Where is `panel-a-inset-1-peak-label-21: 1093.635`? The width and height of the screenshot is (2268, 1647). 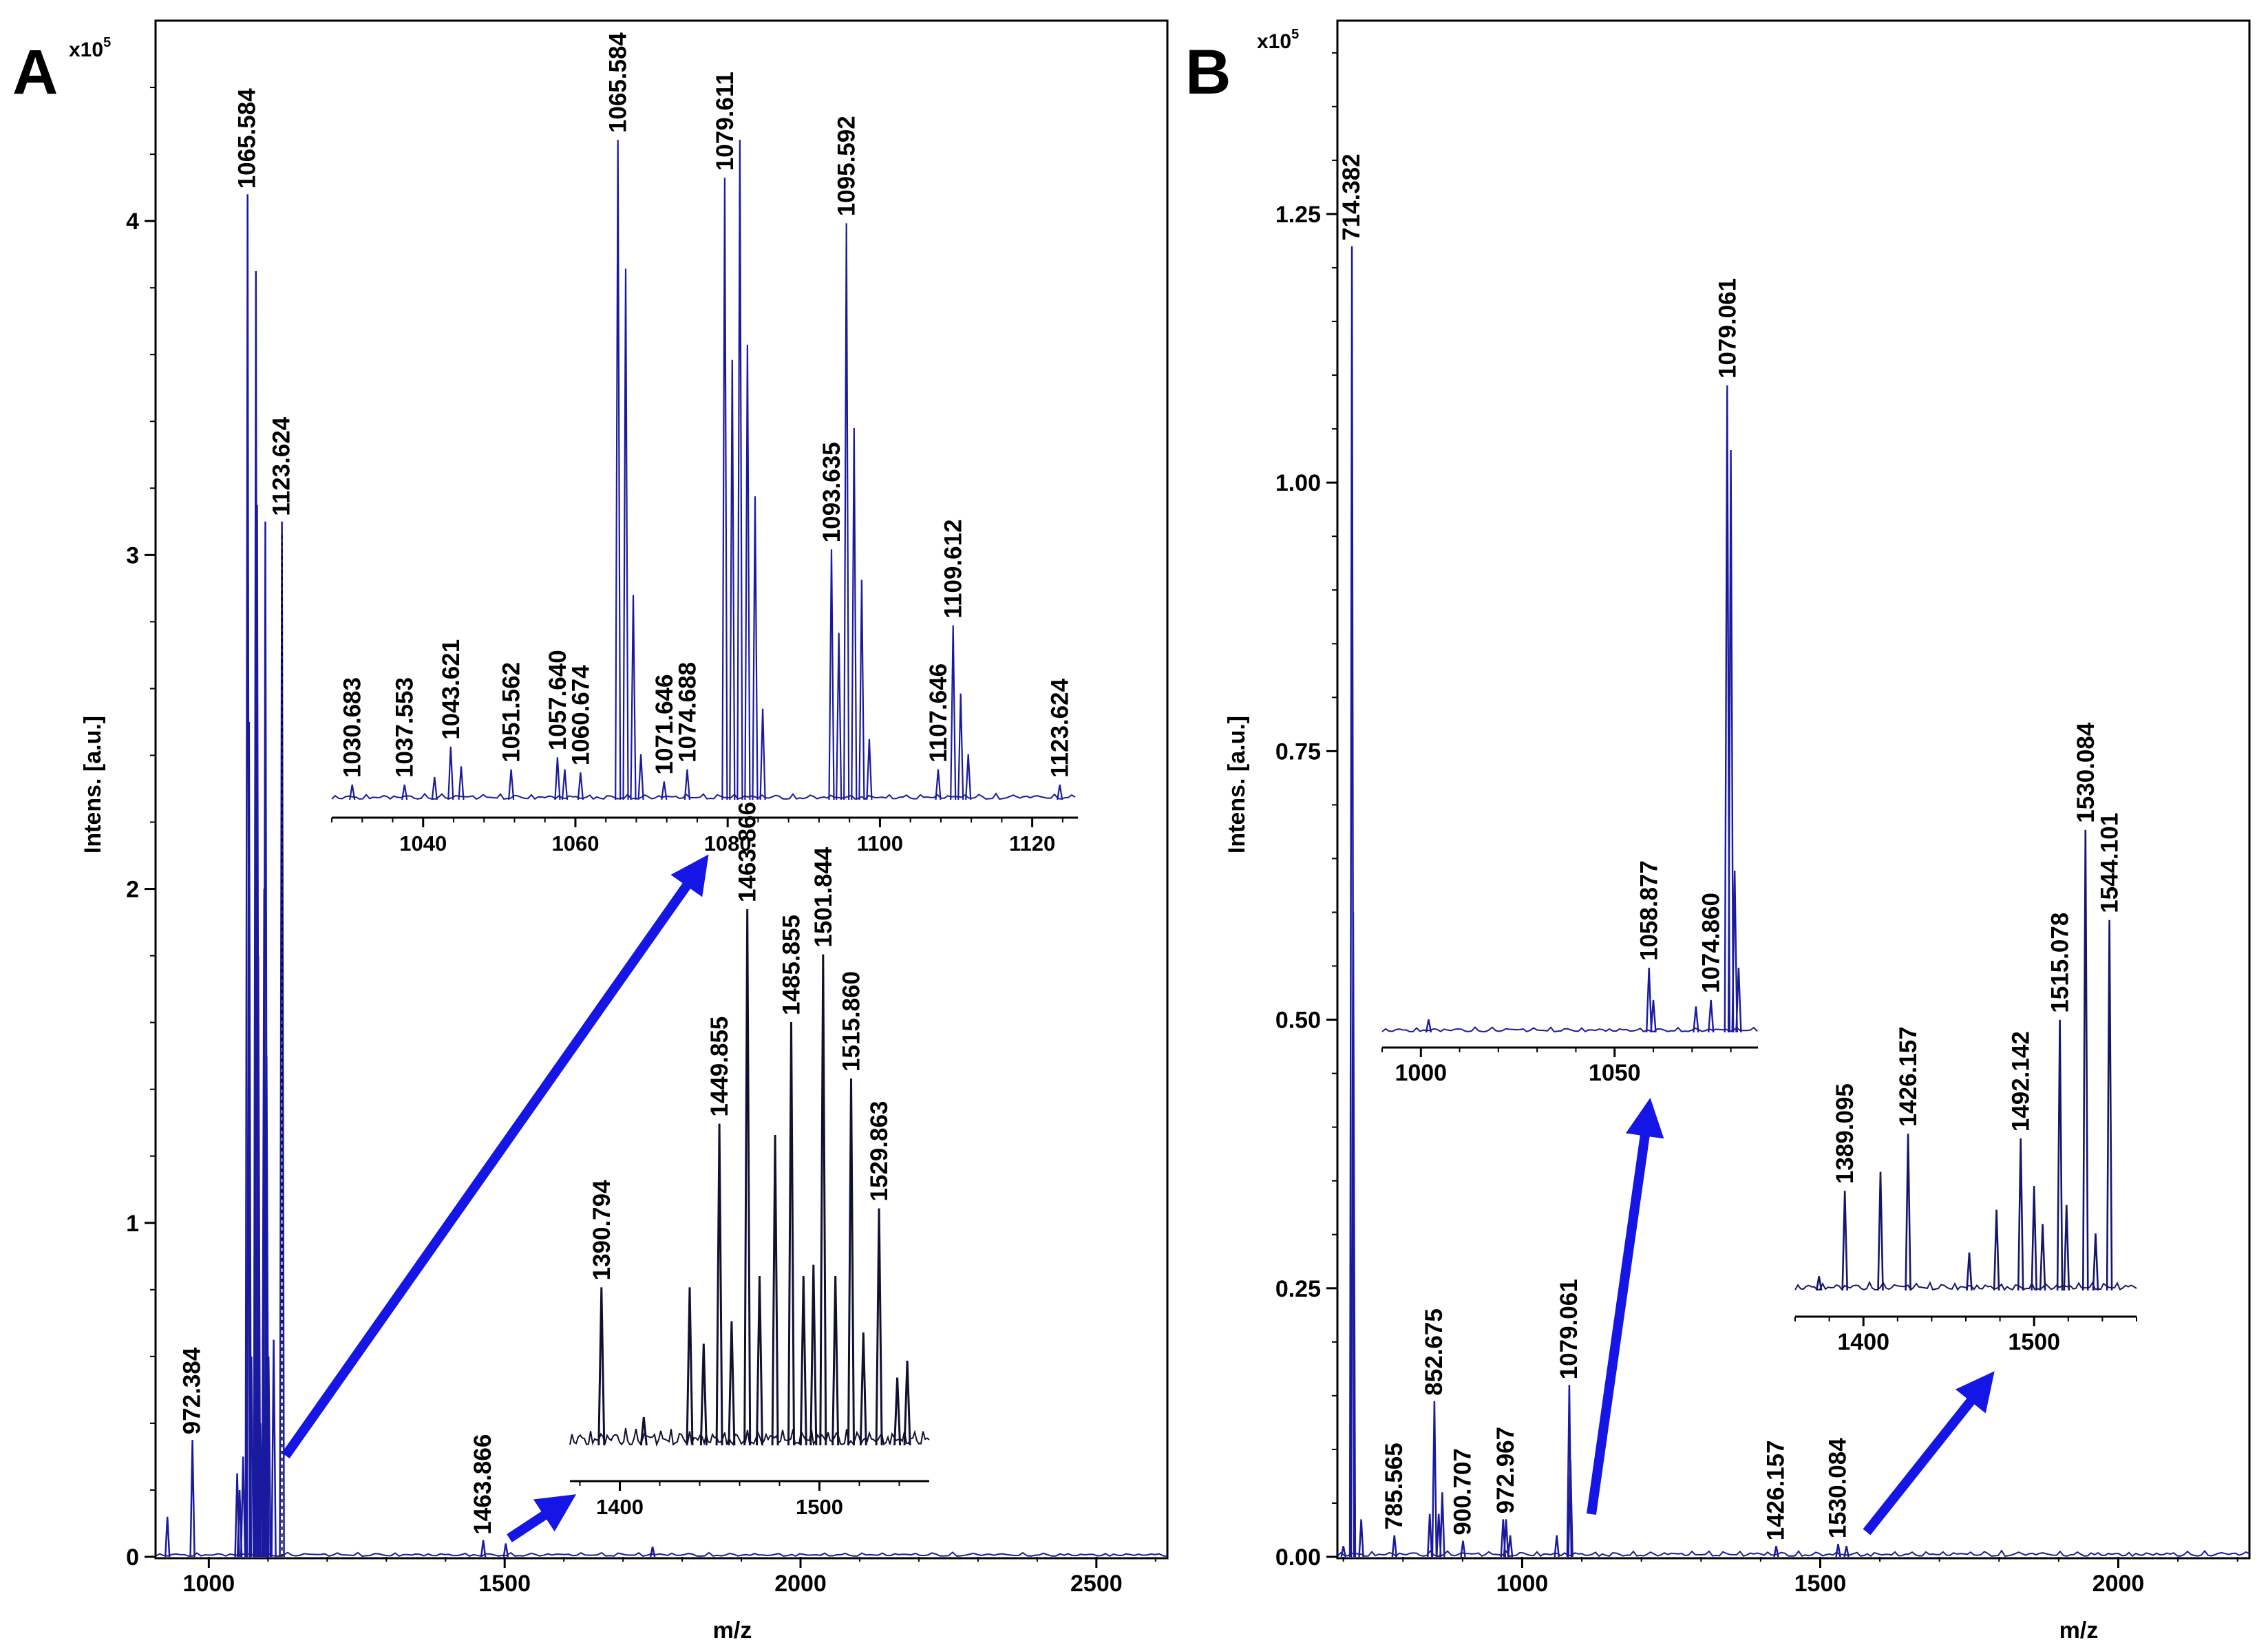 panel-a-inset-1-peak-label-21: 1093.635 is located at coordinates (832, 492).